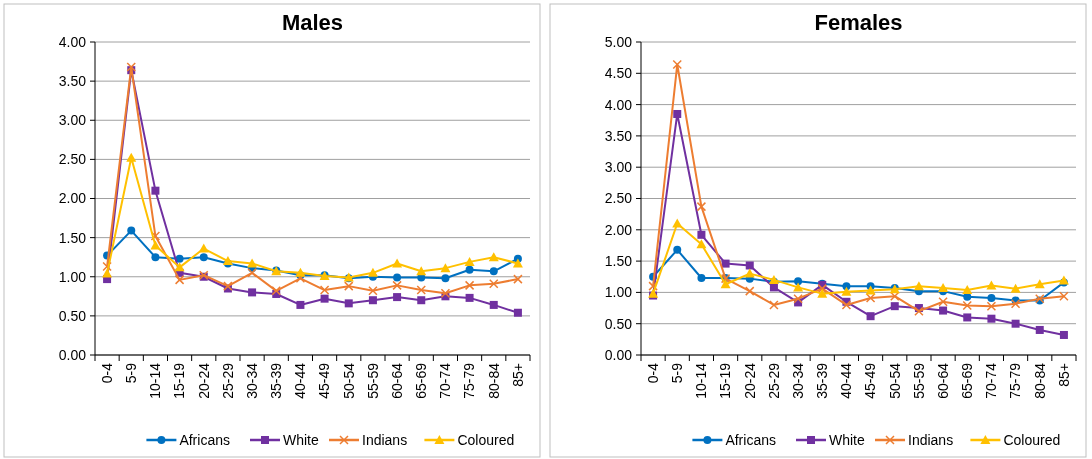 The image size is (1092, 459). I want to click on chart-title: Males, so click(312, 22).